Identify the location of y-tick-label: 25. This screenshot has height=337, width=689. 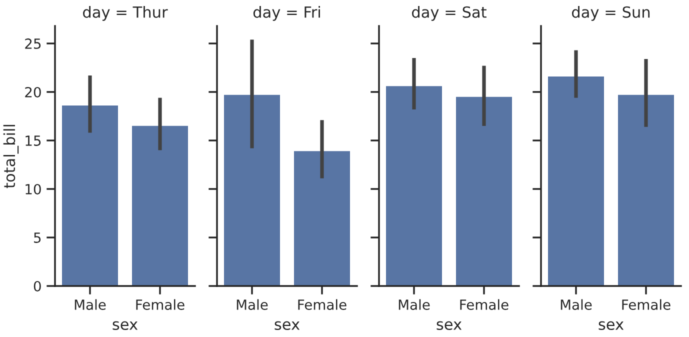
(33, 43).